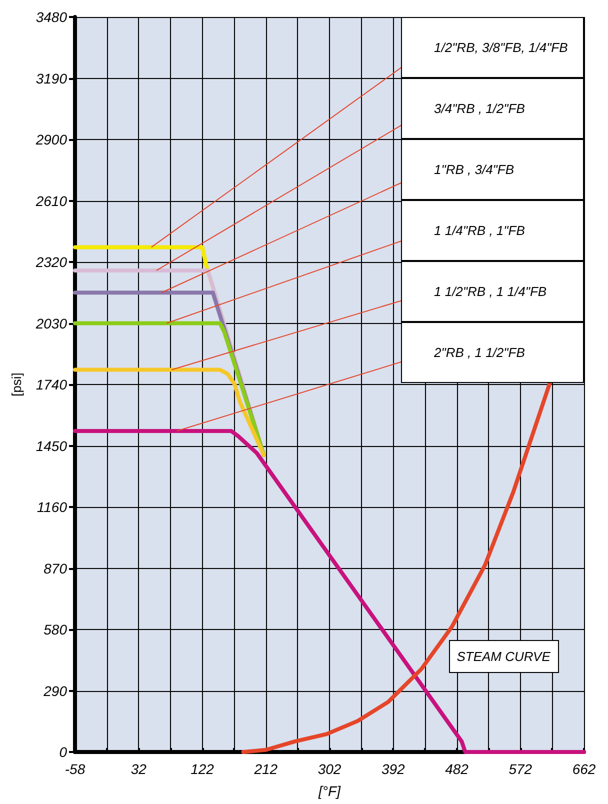  What do you see at coordinates (52, 17) in the screenshot?
I see `y-tick-label: 3480` at bounding box center [52, 17].